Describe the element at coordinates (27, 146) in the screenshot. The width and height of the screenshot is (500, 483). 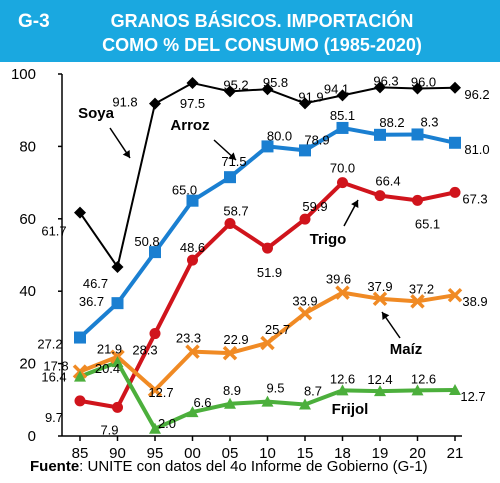
I see `y-tick-label: 80` at that location.